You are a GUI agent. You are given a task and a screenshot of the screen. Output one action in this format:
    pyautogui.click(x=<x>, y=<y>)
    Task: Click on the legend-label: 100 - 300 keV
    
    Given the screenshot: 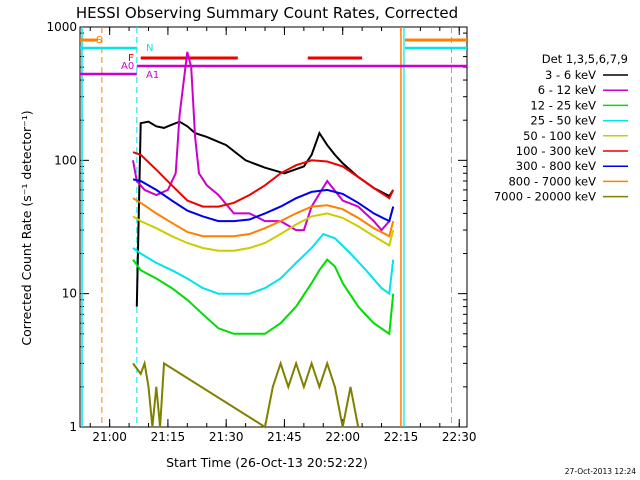 What is the action you would take?
    pyautogui.click(x=556, y=151)
    